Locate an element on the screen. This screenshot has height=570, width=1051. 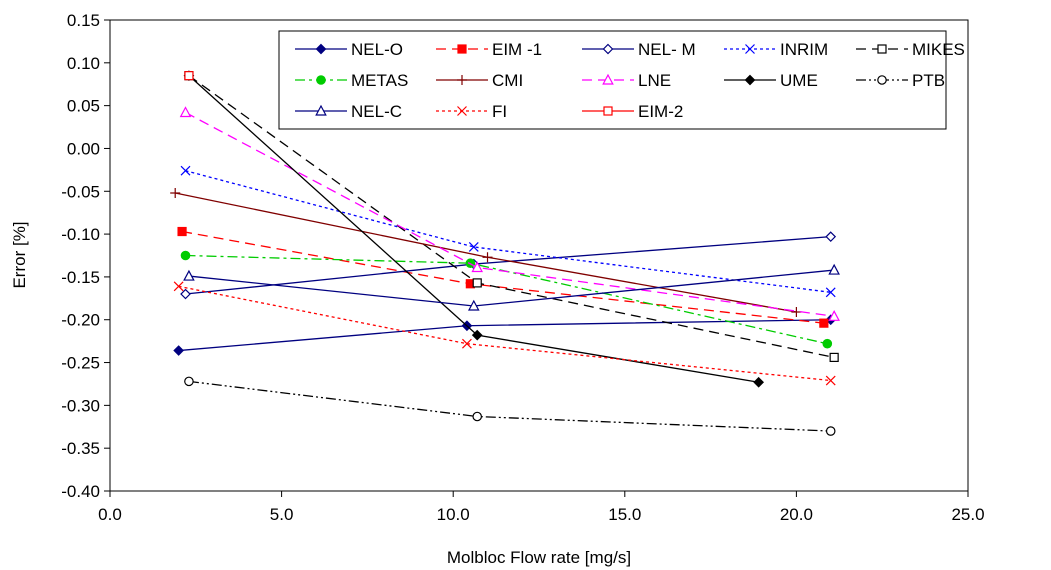
x-axis: 0.0 5.0 10.0 15.0 20.0 25.0 is located at coordinates (541, 507).